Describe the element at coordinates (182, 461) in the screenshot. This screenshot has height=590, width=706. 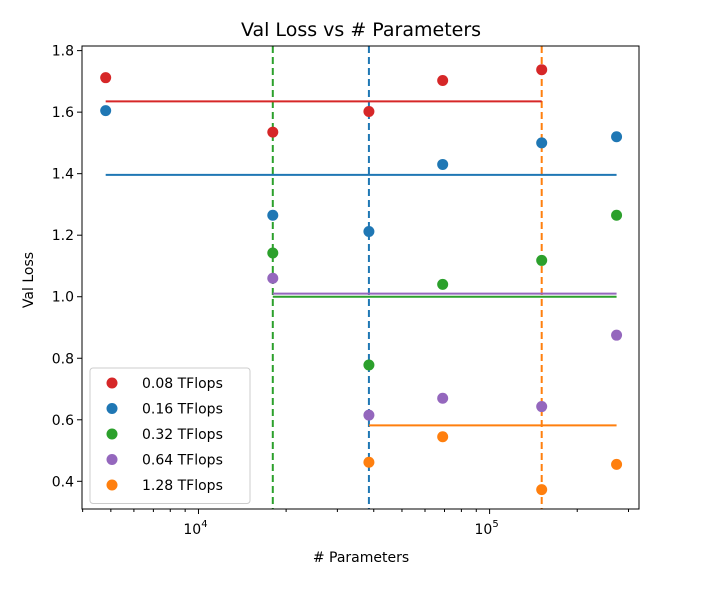
I see `legend-label-3: 0.64 TFlops` at that location.